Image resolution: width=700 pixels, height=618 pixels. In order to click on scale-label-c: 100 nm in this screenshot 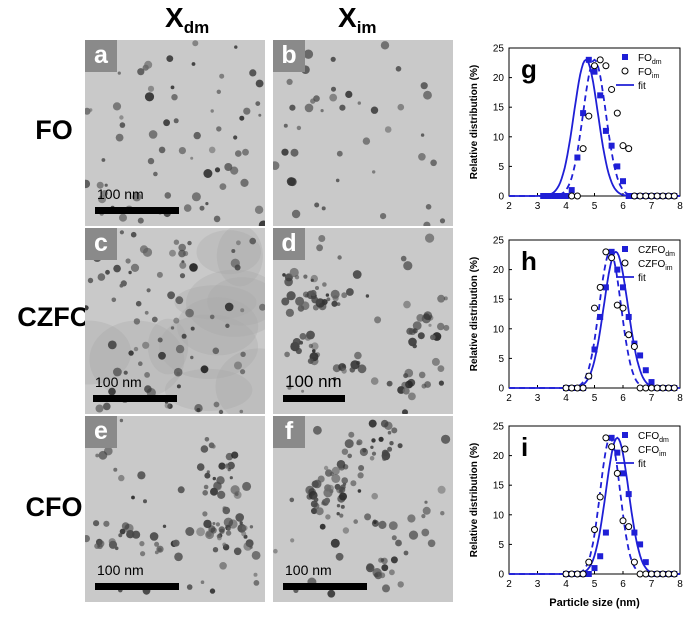, I will do `click(118, 382)`.